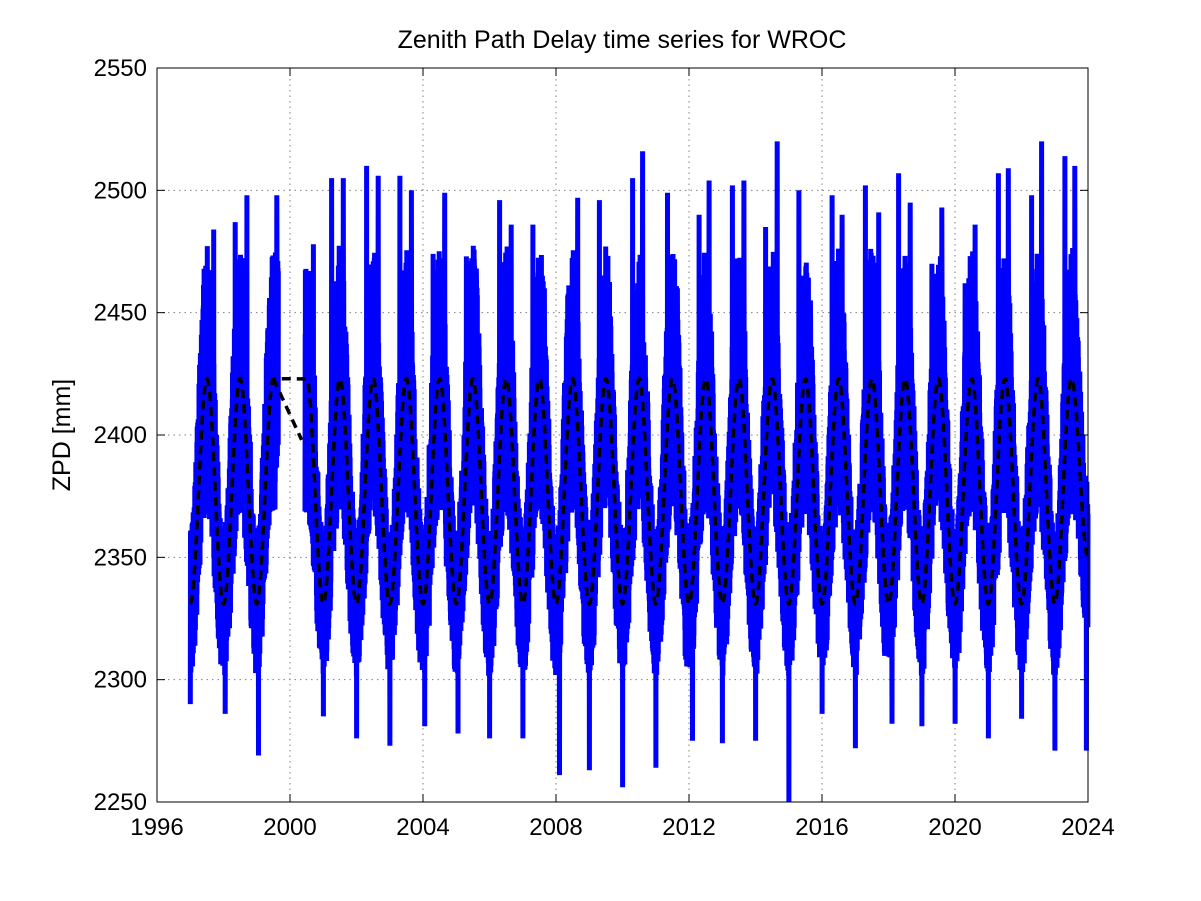  What do you see at coordinates (622, 40) in the screenshot?
I see `chart-title: Zenith Path Delay time series for WROC` at bounding box center [622, 40].